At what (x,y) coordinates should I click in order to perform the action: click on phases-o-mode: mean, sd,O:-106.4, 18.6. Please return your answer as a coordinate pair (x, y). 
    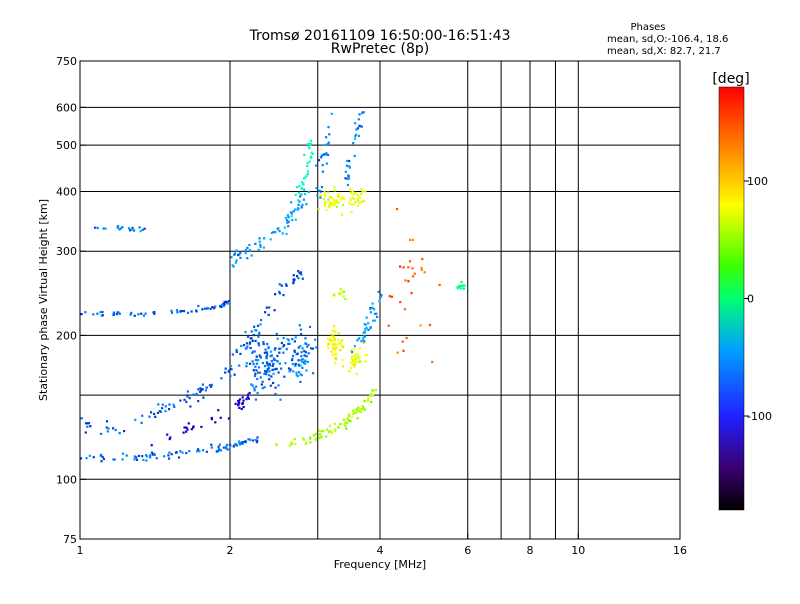
    Looking at the image, I should click on (667, 39).